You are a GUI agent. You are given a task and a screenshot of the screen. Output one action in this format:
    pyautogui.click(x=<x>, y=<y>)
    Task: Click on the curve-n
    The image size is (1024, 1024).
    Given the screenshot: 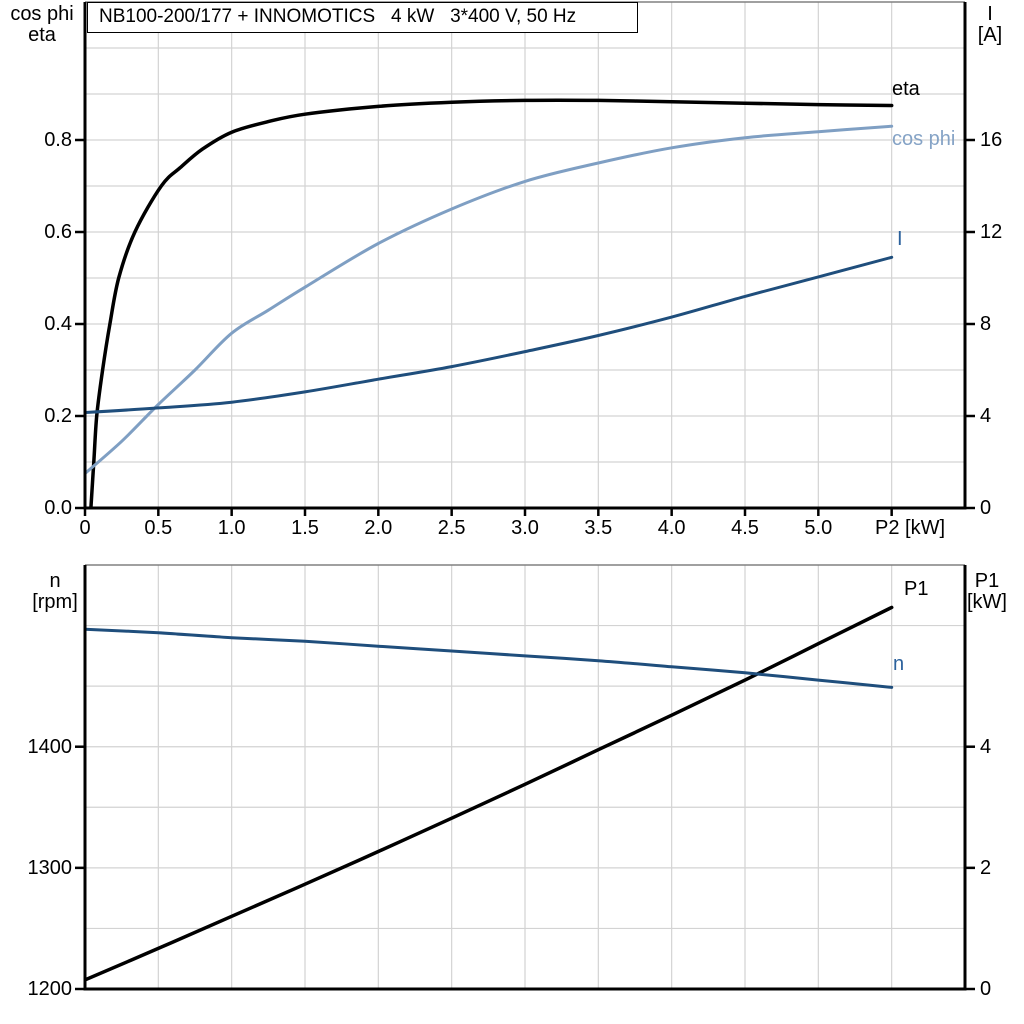 What is the action you would take?
    pyautogui.click(x=489, y=658)
    